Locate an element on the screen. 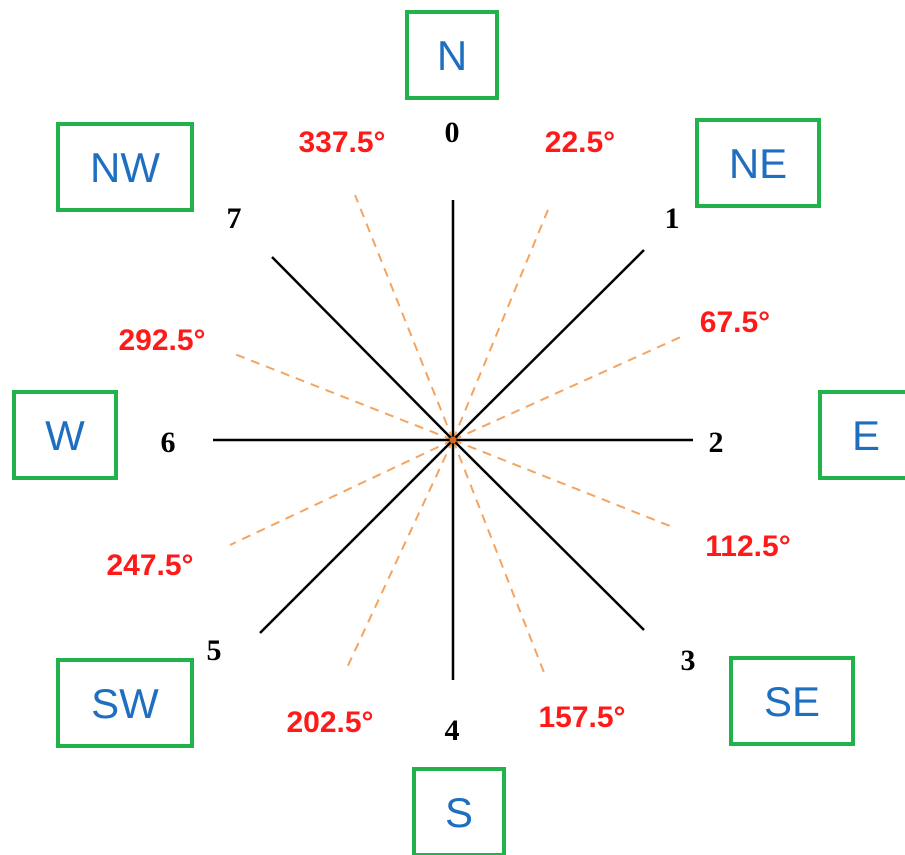 The height and width of the screenshot is (855, 905). angle-label-112: 112.5° is located at coordinates (747, 546).